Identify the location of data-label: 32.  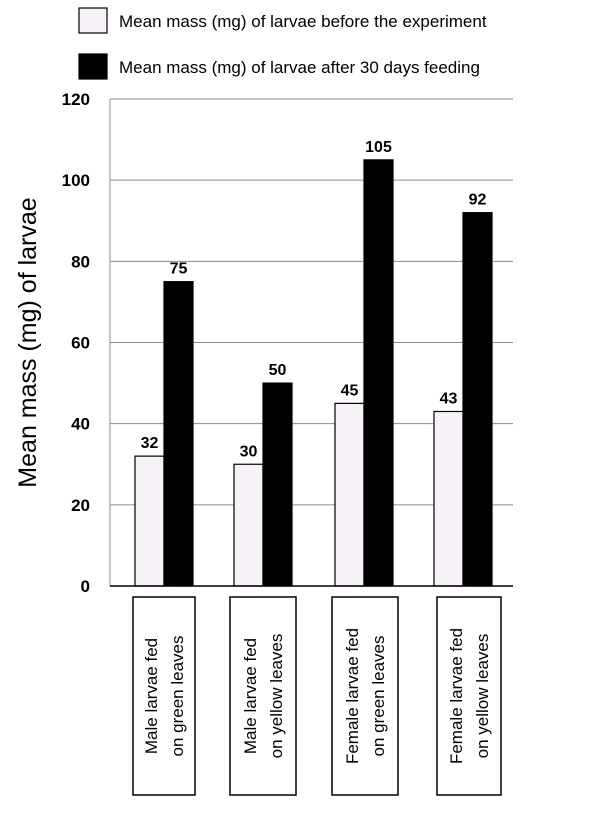
(150, 443).